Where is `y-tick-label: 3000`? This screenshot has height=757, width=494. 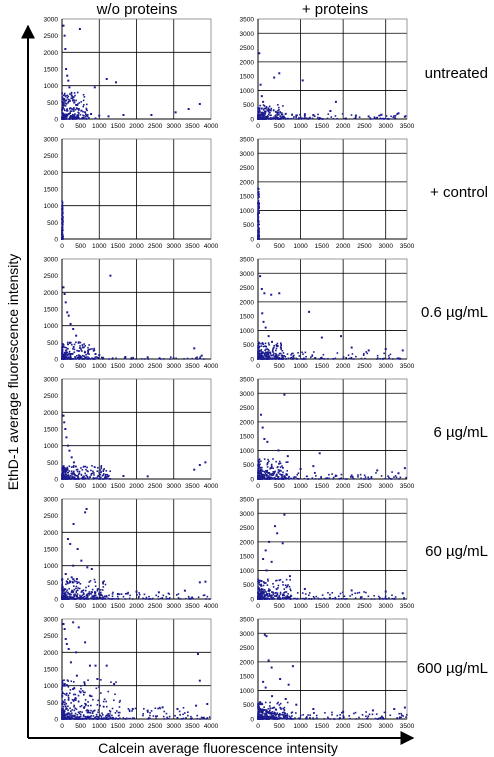
y-tick-label: 3000 is located at coordinates (51, 140).